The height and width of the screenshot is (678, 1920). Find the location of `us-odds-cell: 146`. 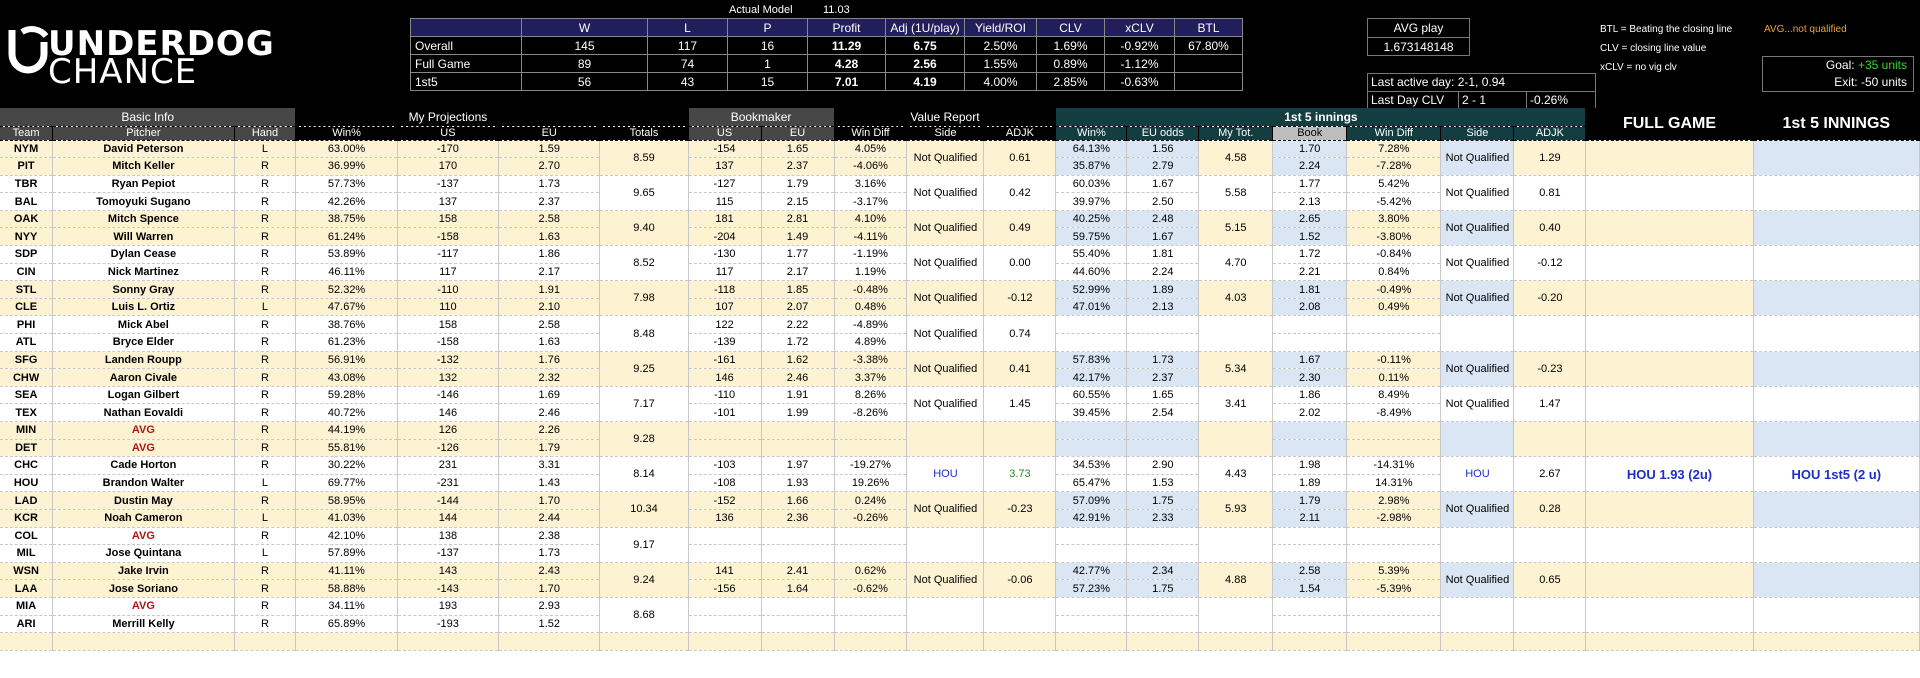

us-odds-cell: 146 is located at coordinates (448, 412).